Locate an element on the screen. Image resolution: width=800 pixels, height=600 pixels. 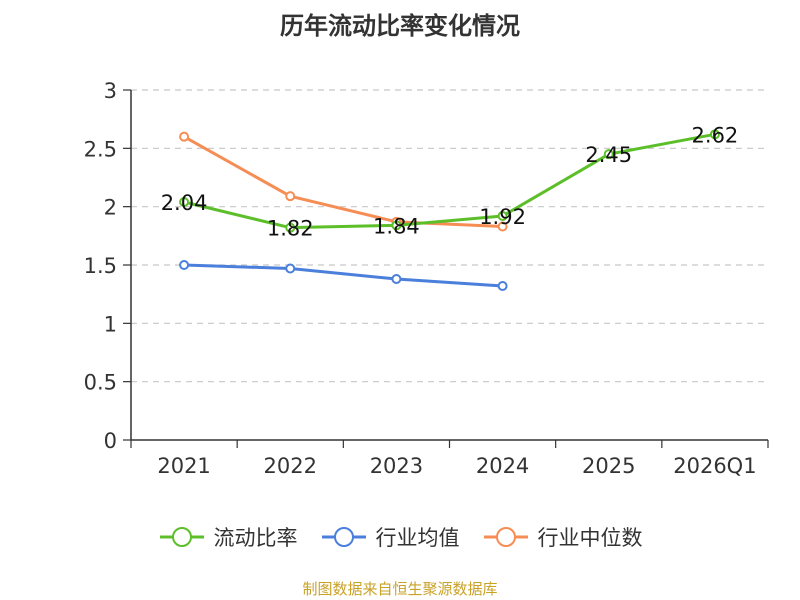
legend-marker-industry-mean is located at coordinates (343, 537).